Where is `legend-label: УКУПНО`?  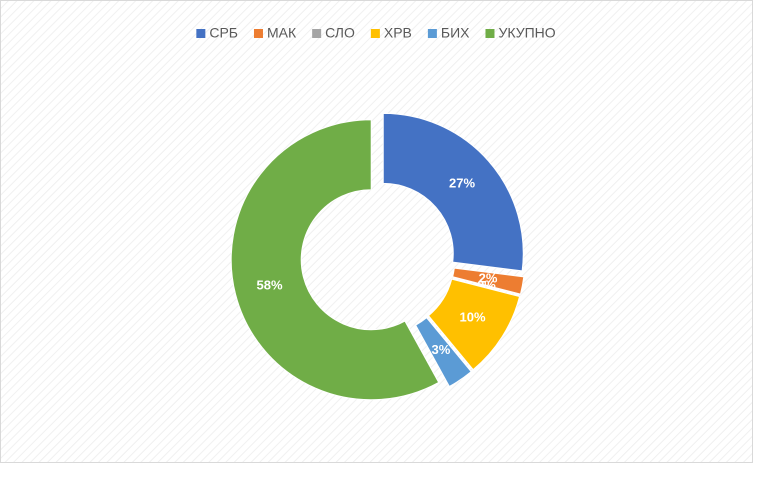 legend-label: УКУПНО is located at coordinates (526, 33).